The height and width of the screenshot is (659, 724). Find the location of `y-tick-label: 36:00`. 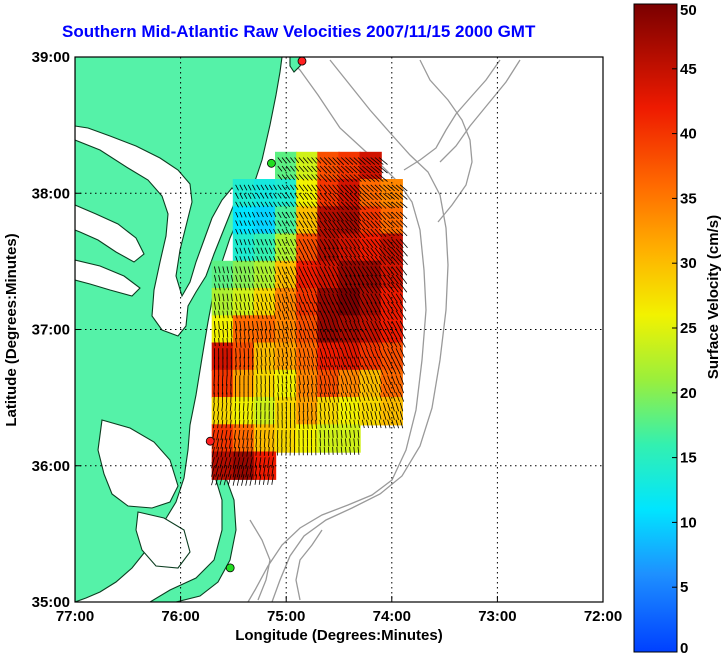

y-tick-label: 36:00 is located at coordinates (51, 466).